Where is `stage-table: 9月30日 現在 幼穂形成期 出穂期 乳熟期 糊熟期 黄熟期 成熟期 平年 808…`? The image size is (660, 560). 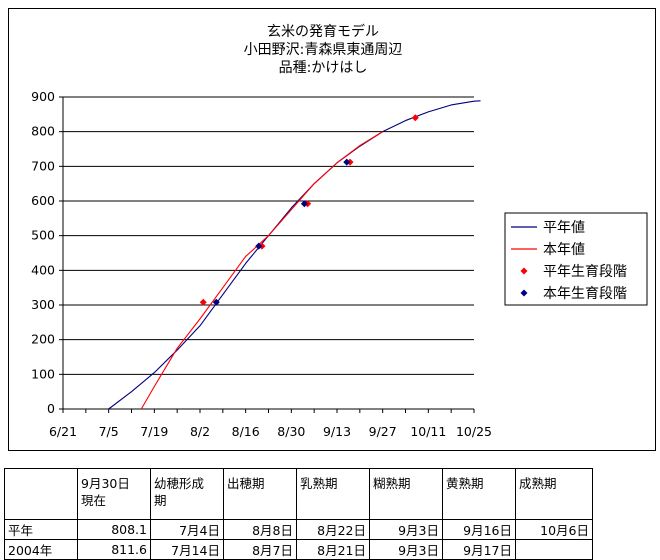
stage-table: 9月30日 現在 幼穂形成期 出穂期 乳熟期 糊熟期 黄熟期 成熟期 平年 808… is located at coordinates (298, 514).